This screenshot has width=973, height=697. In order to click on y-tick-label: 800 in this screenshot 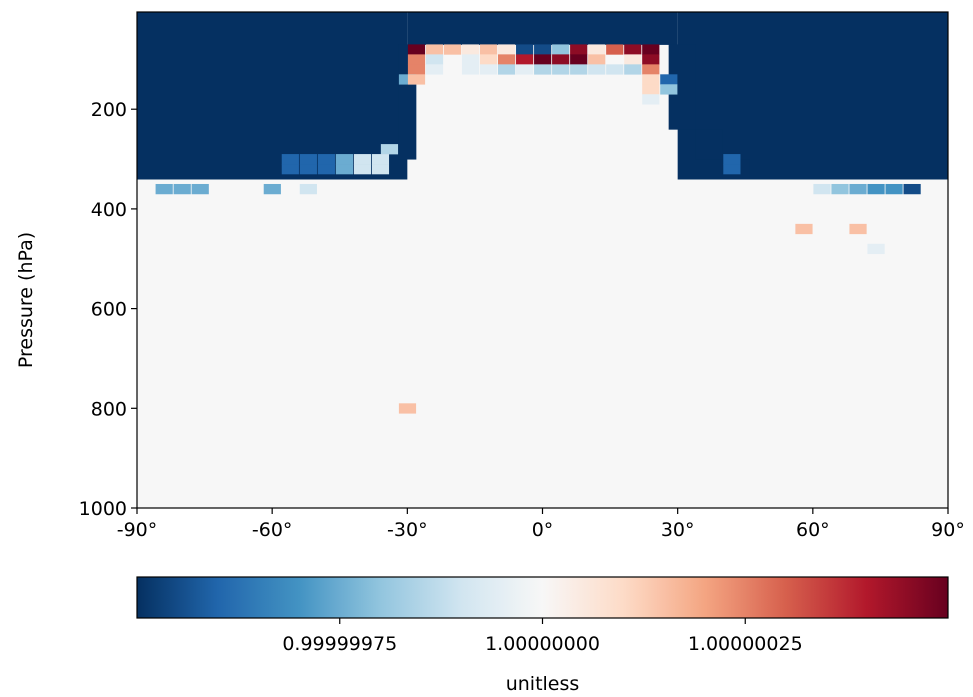, I will do `click(109, 409)`.